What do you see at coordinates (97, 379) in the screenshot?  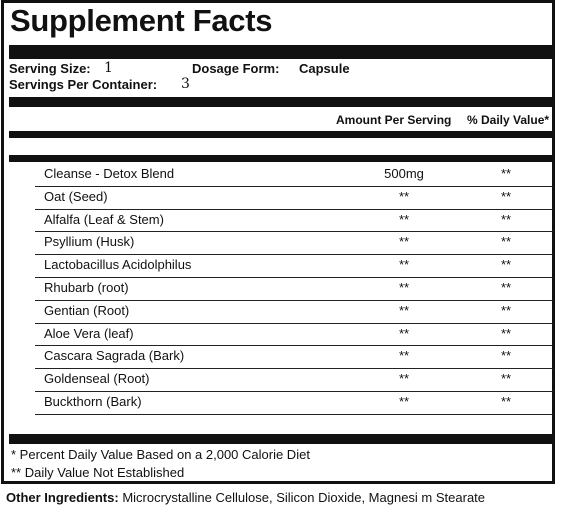 I see `ingredient-name: Goldenseal (Root)` at bounding box center [97, 379].